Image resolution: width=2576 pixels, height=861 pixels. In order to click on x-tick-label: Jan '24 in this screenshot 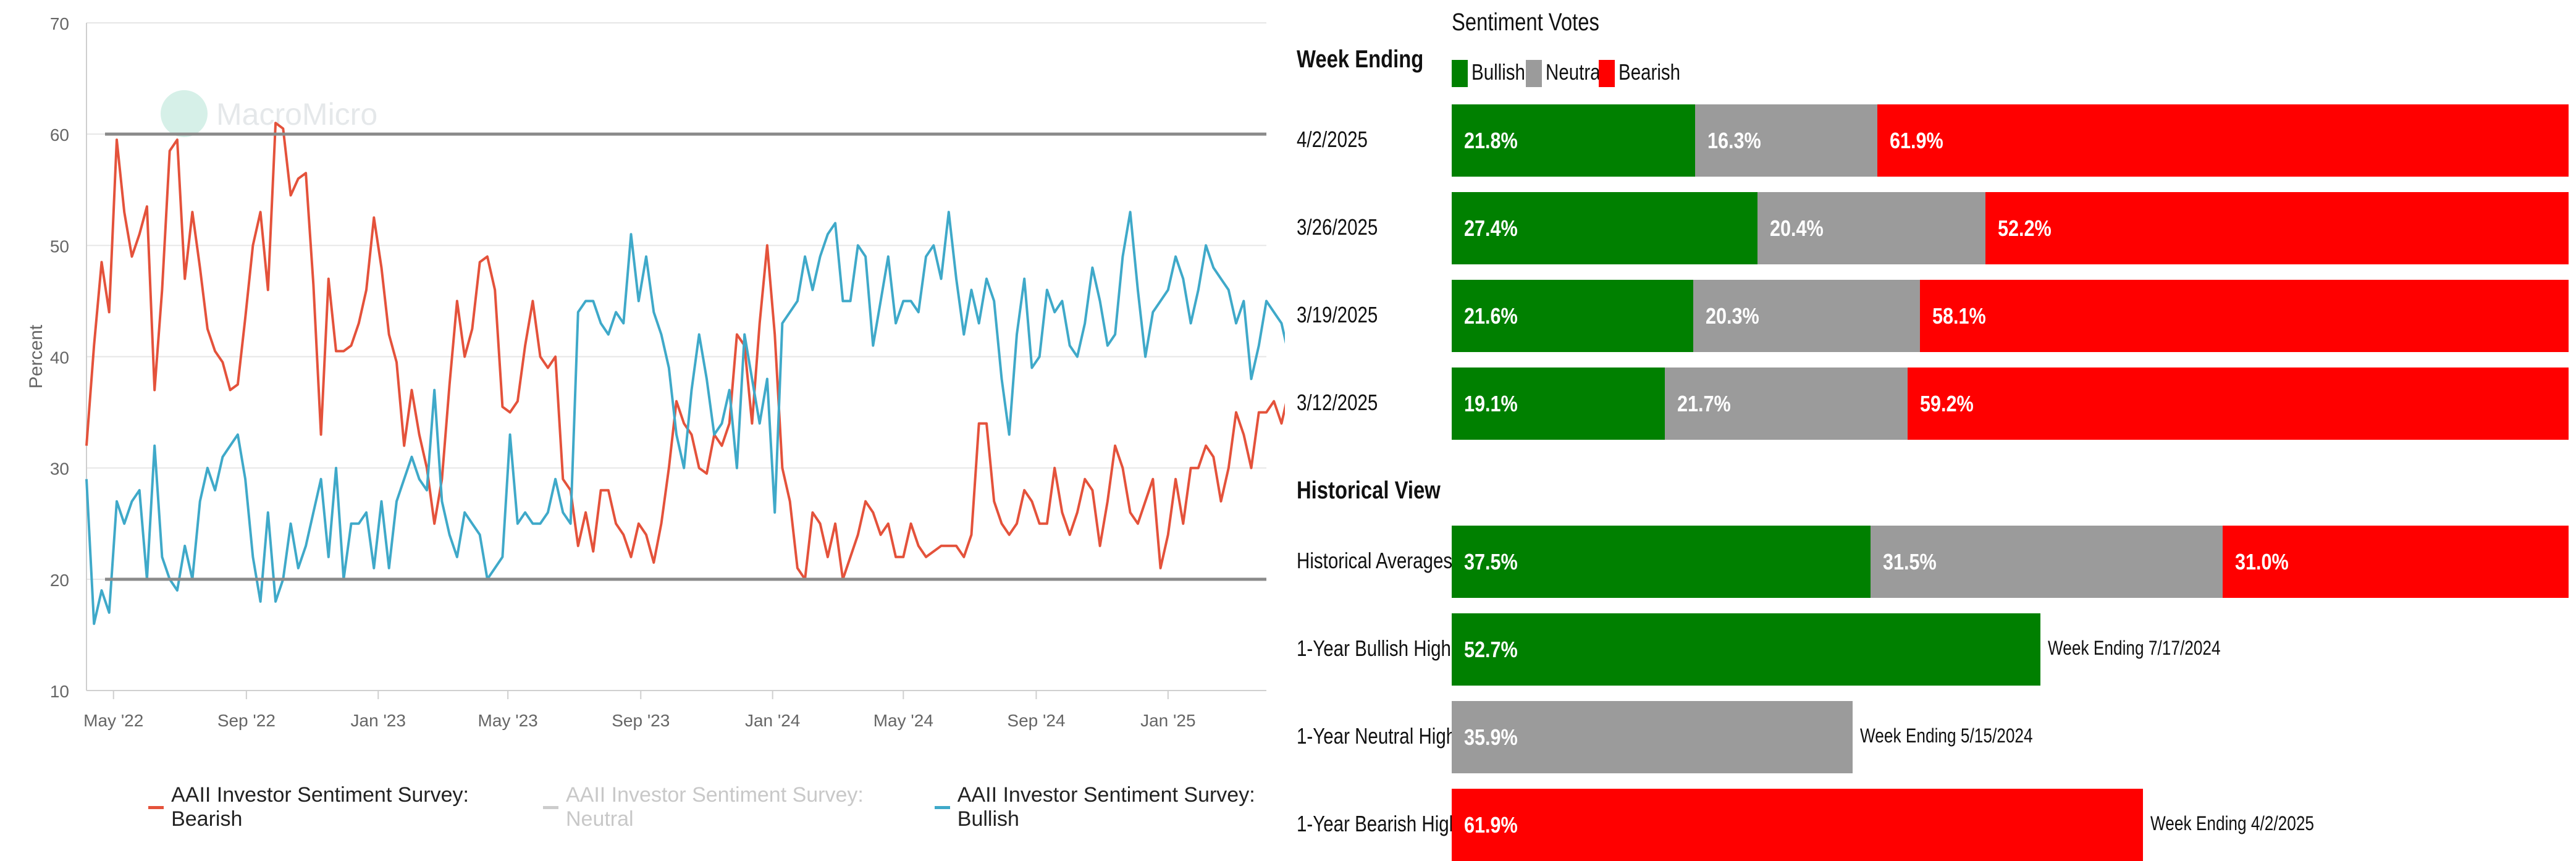, I will do `click(772, 721)`.